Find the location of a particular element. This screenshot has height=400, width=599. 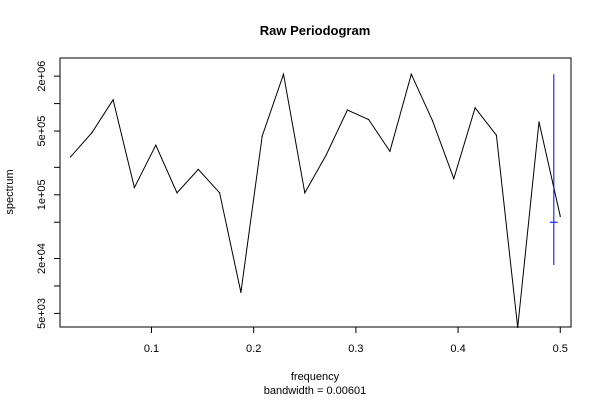

chart-title: Raw Periodogram is located at coordinates (315, 30).